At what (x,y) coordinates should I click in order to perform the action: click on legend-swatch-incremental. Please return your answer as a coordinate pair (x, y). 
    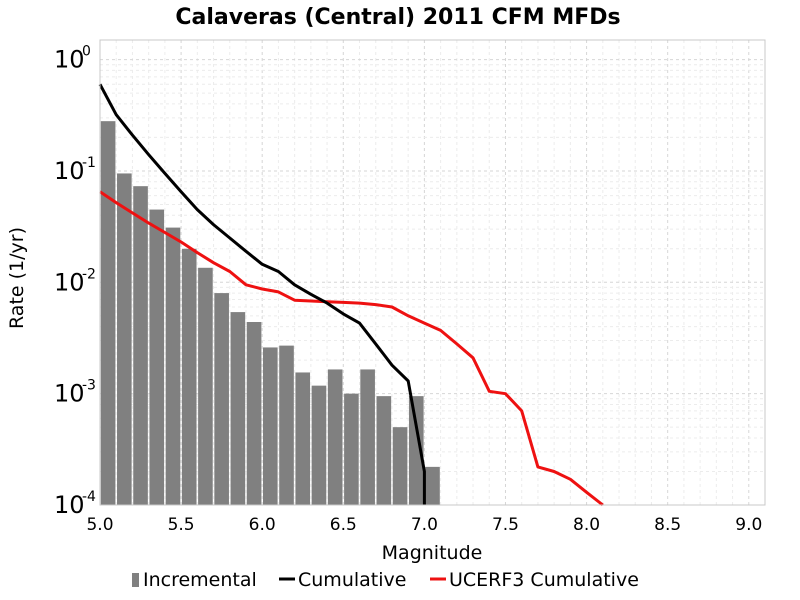
    Looking at the image, I should click on (135, 580).